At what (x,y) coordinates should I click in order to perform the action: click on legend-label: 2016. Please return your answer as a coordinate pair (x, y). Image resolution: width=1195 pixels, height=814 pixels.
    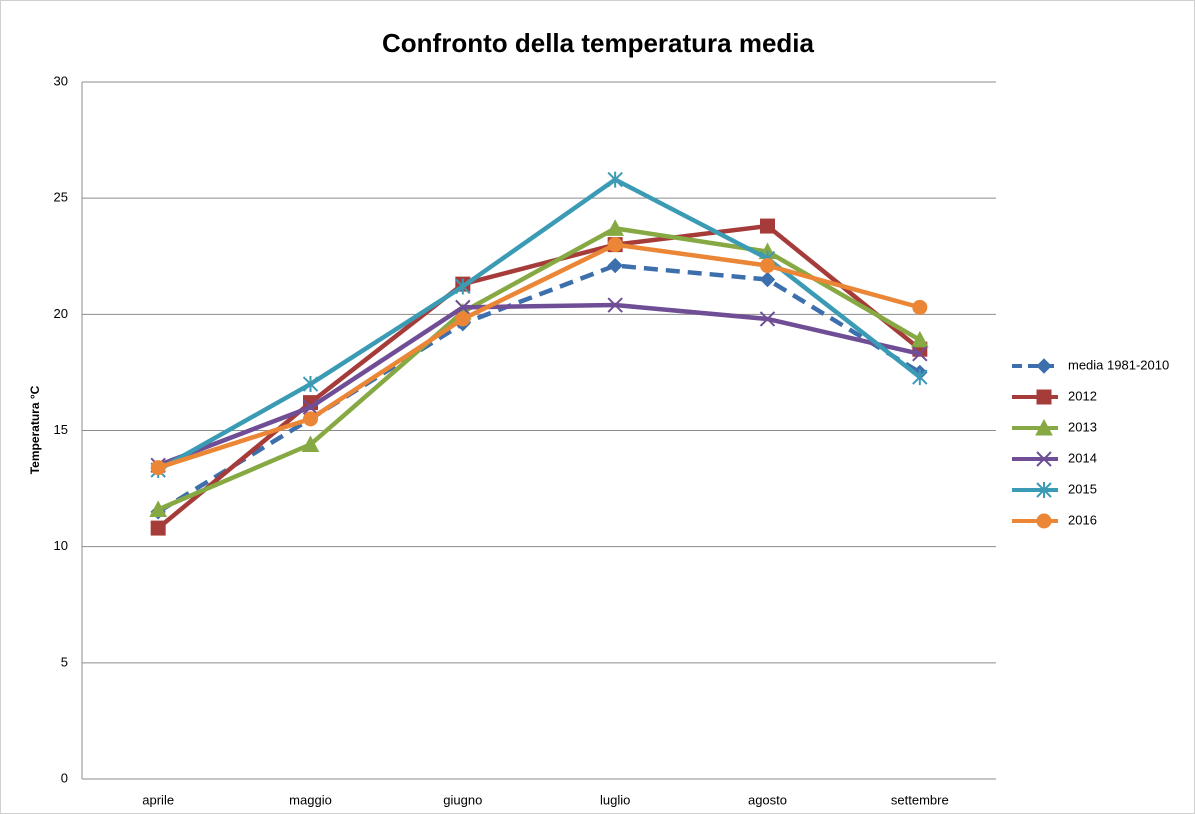
    Looking at the image, I should click on (1082, 519).